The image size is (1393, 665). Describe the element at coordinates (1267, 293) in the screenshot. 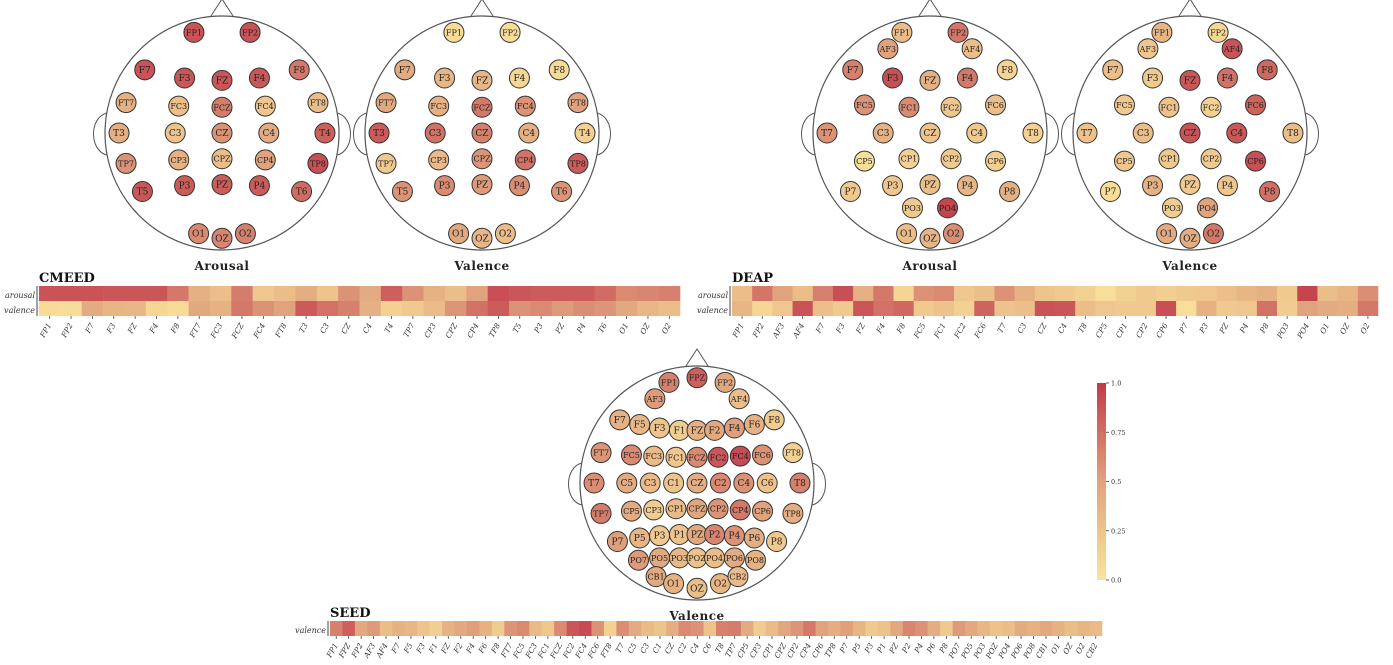

I see `heatmap-cell-arousal-p8` at that location.